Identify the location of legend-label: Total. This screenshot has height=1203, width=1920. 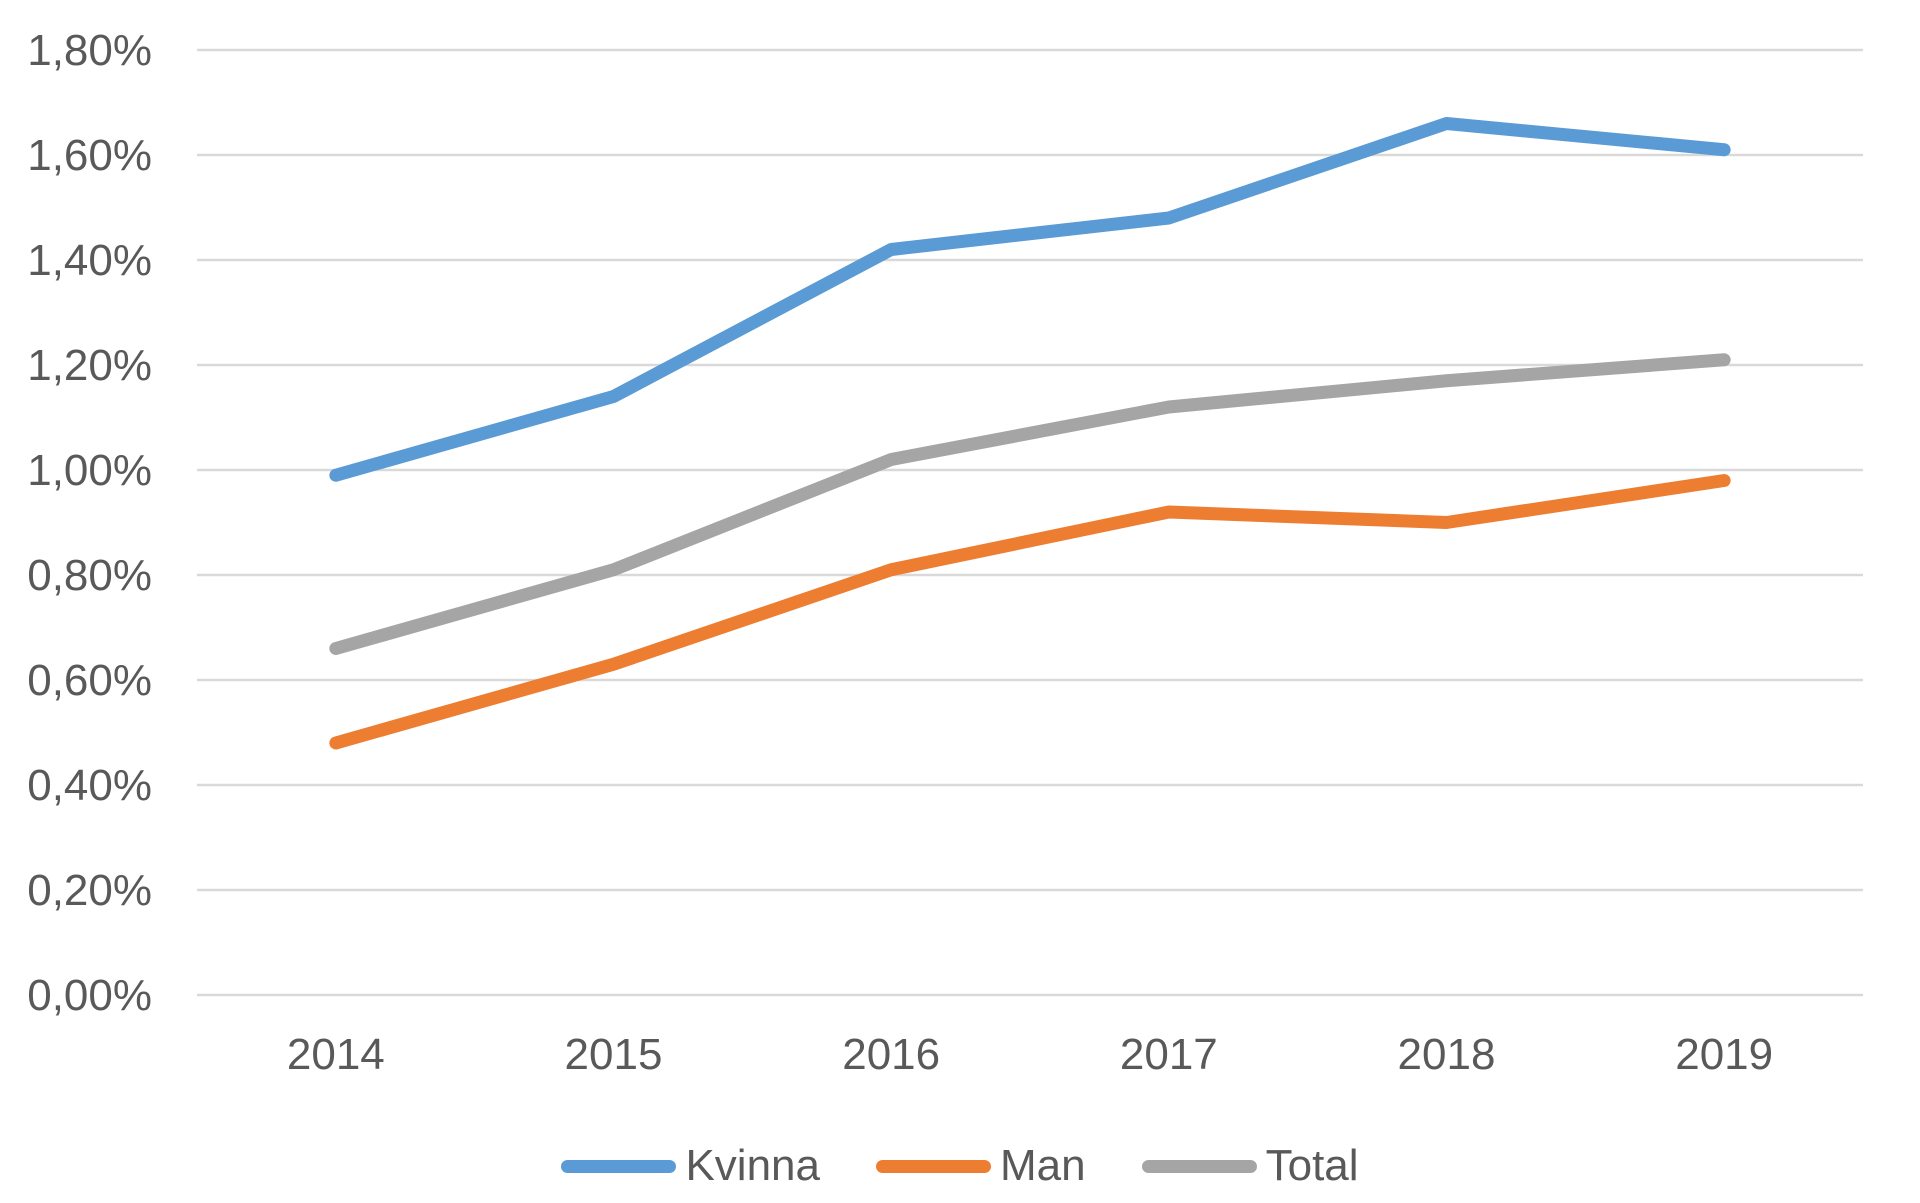
(1312, 1165).